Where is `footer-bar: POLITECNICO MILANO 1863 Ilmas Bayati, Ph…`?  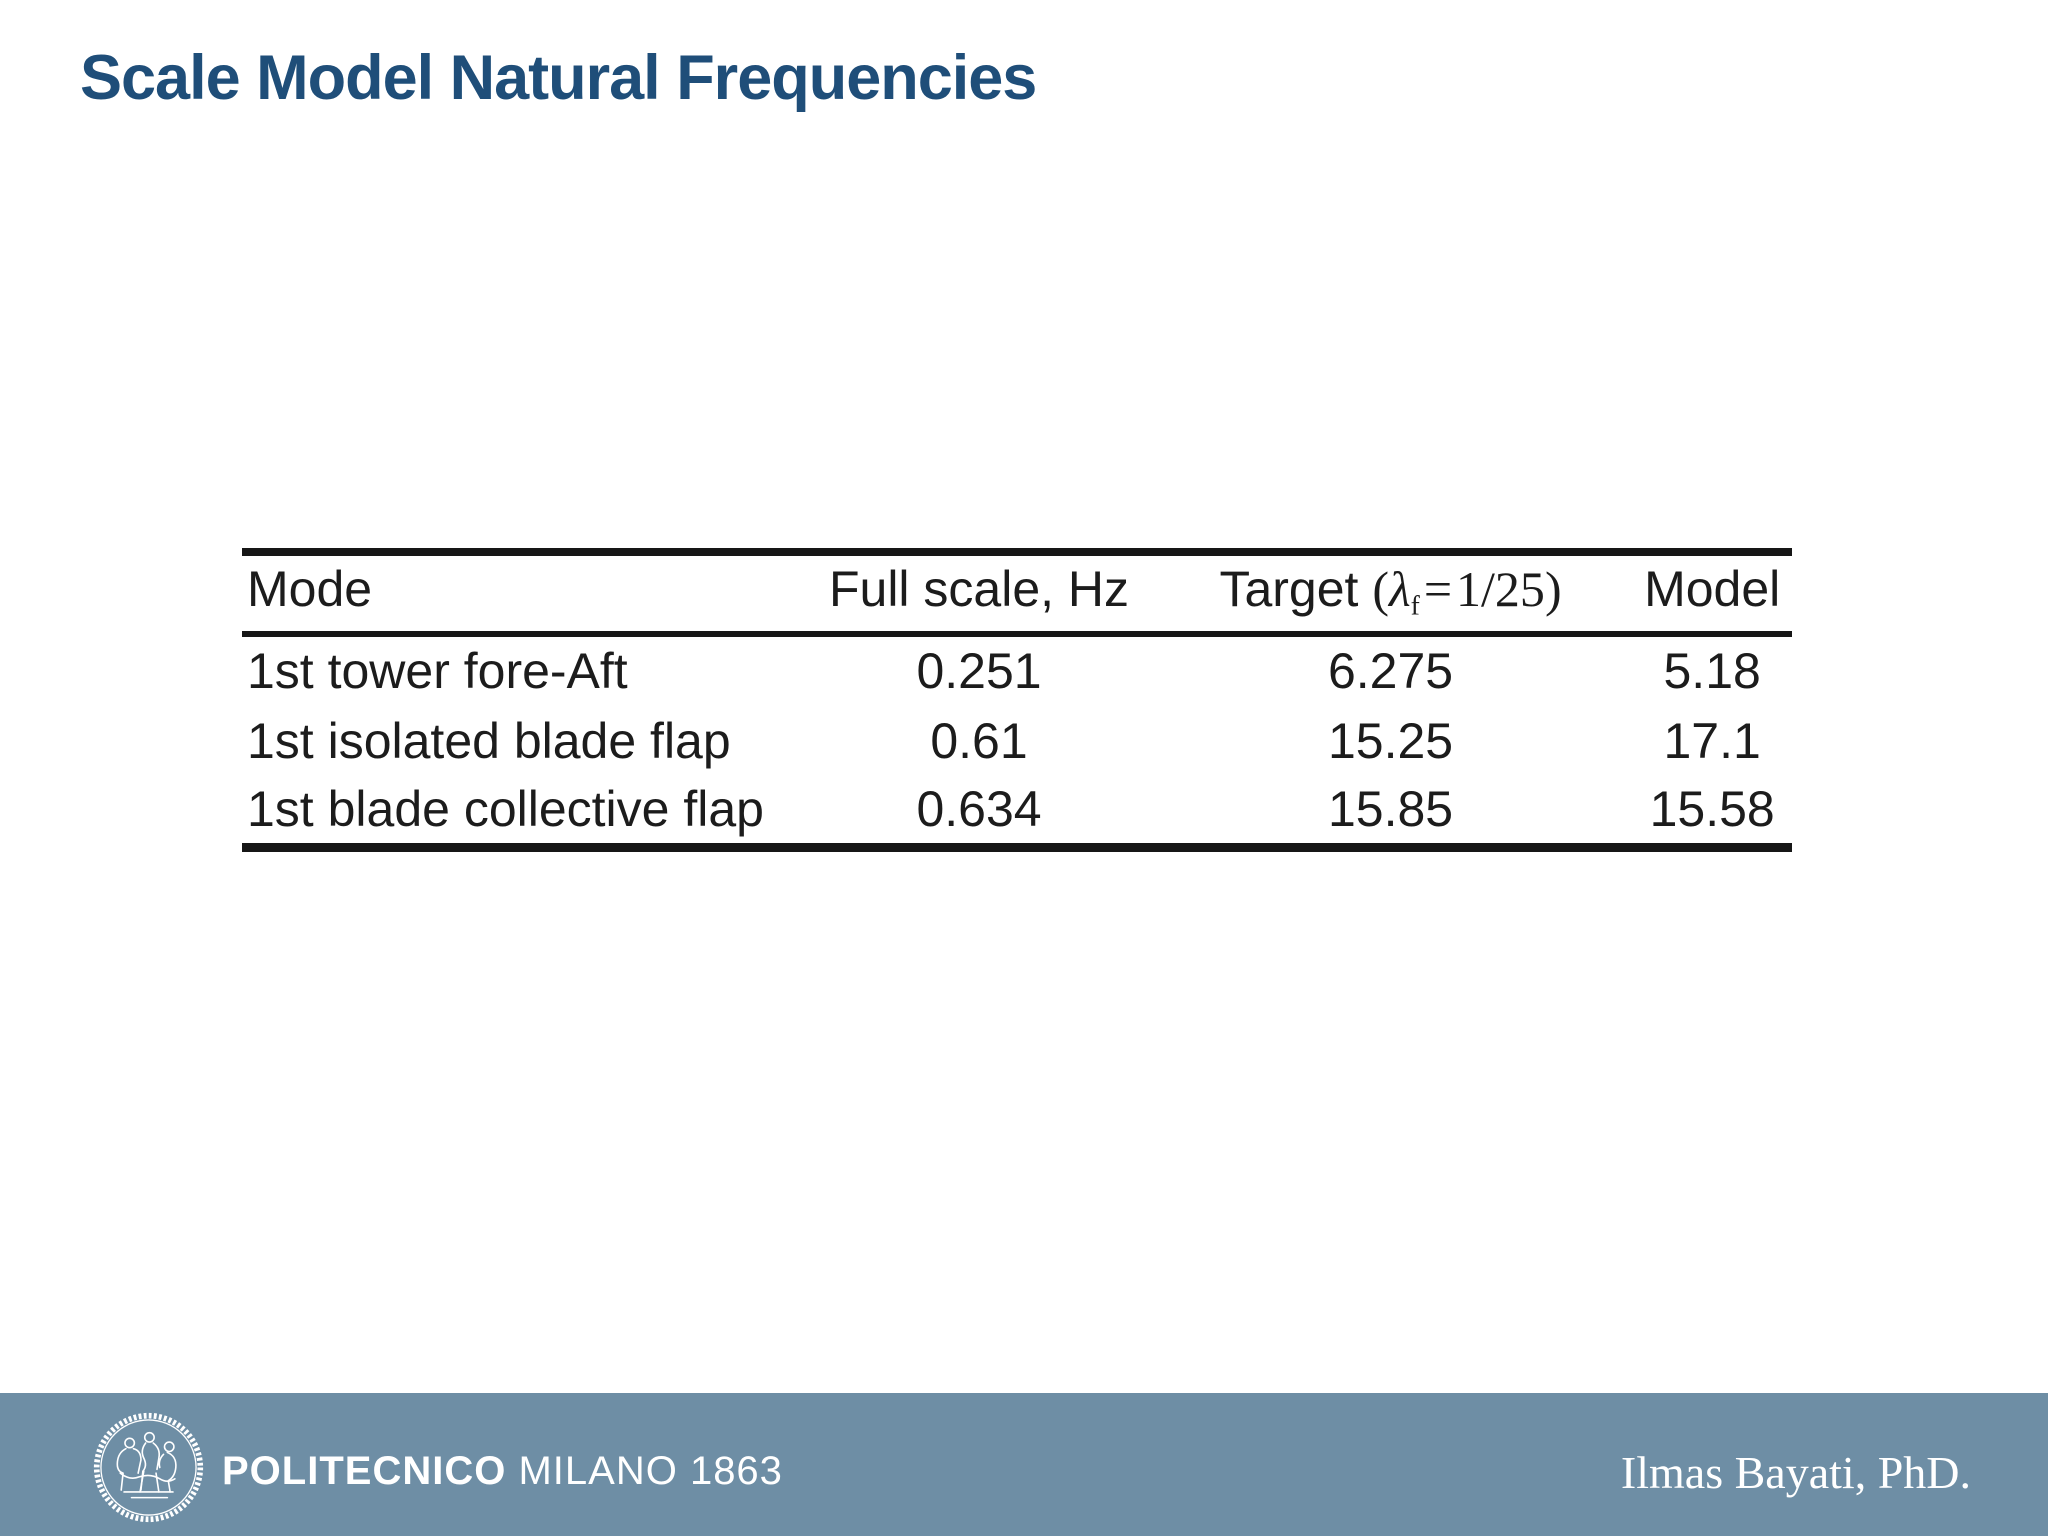
footer-bar: POLITECNICO MILANO 1863 Ilmas Bayati, Ph… is located at coordinates (1024, 1464).